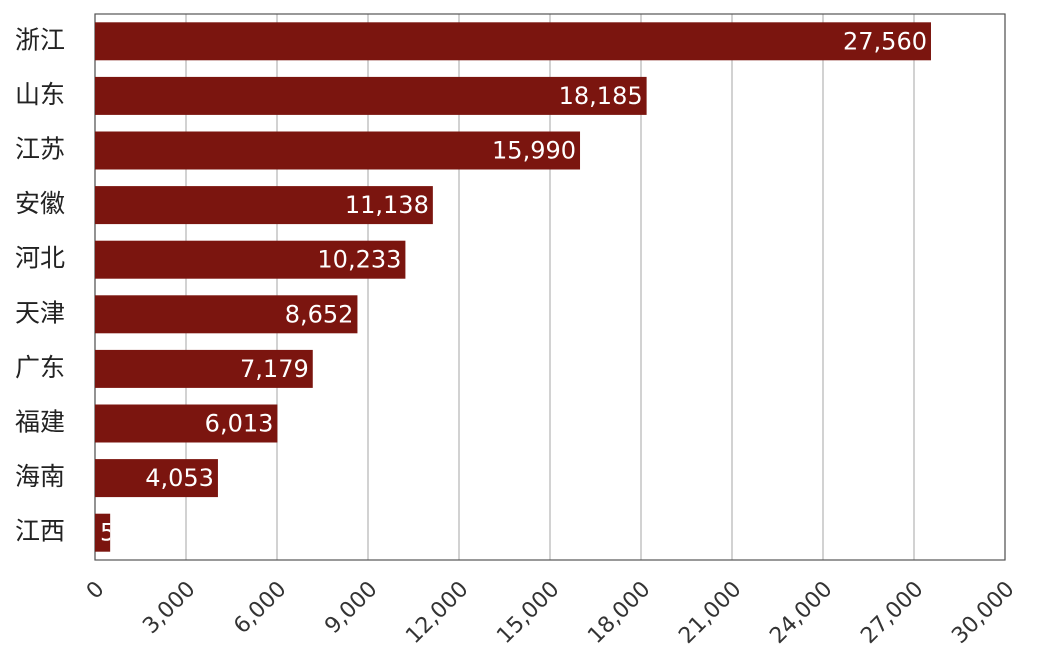  I want to click on y-tick-label: 安徽, so click(40, 203).